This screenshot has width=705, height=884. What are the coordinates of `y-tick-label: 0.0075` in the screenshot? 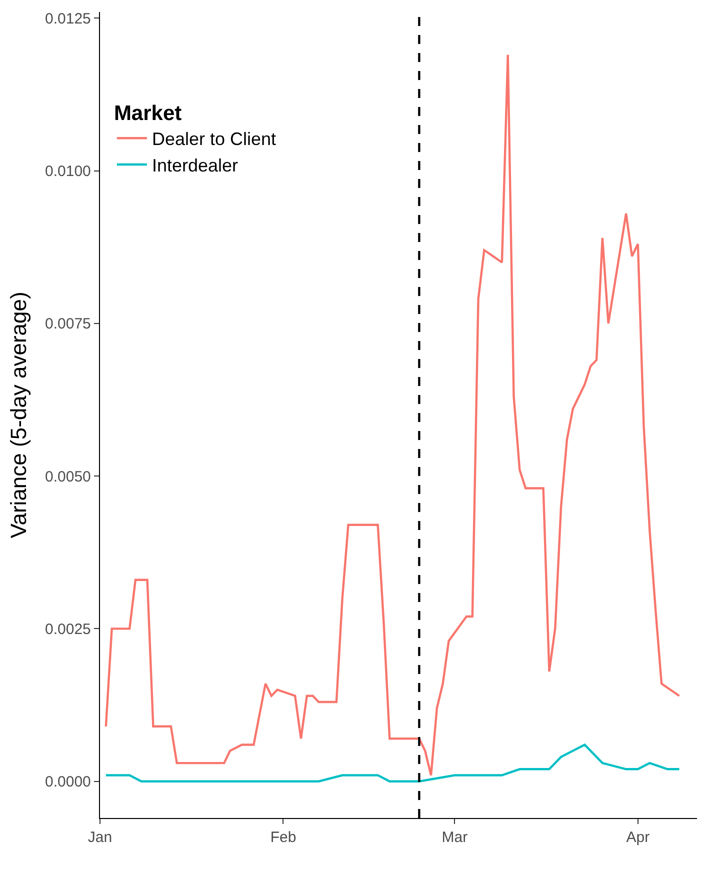 It's located at (68, 324).